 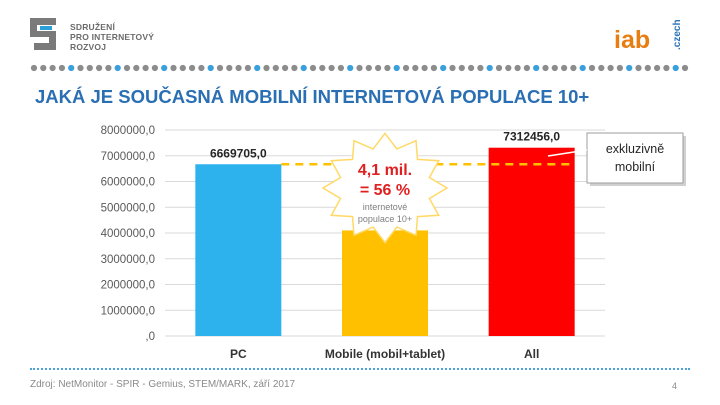 What do you see at coordinates (128, 260) in the screenshot?
I see `y-tick-label: 3000000,0` at bounding box center [128, 260].